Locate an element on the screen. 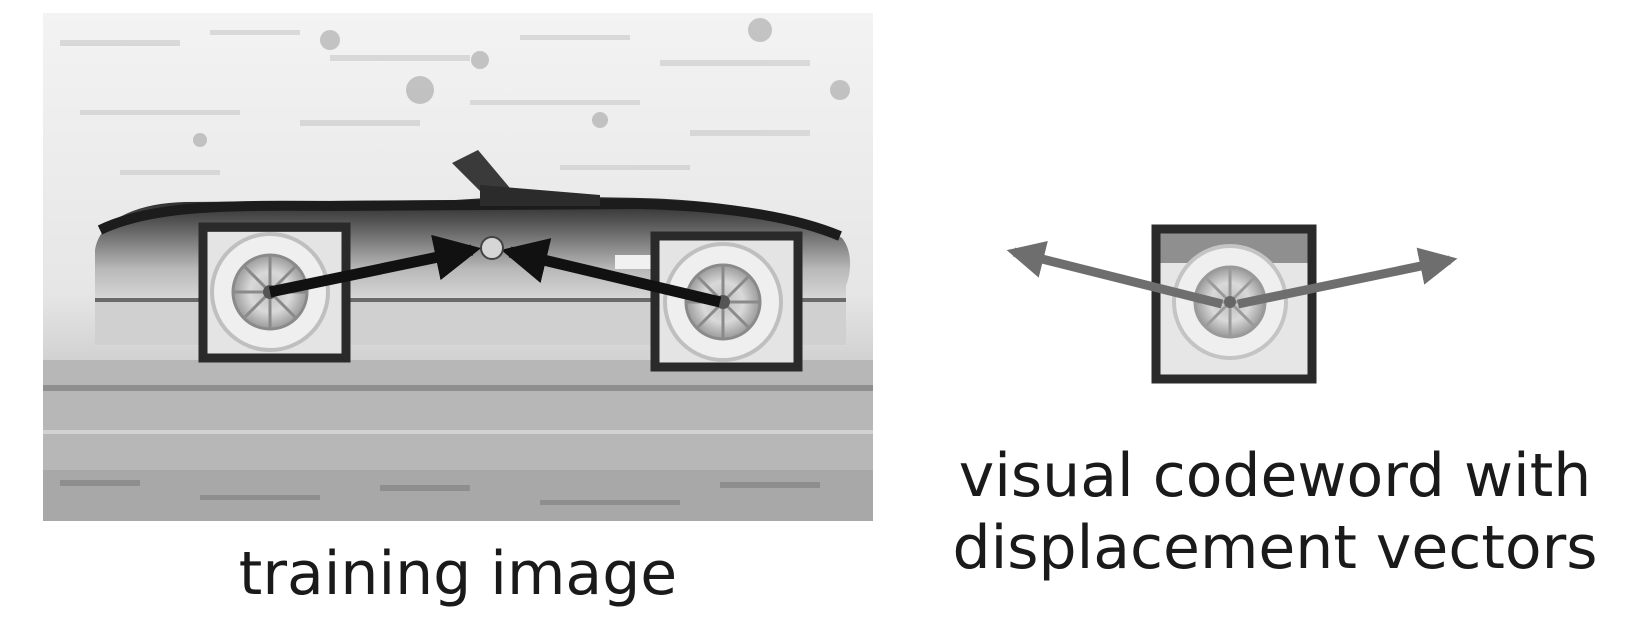 The height and width of the screenshot is (636, 1630). rear-wheel-vector is located at coordinates (611, 273).